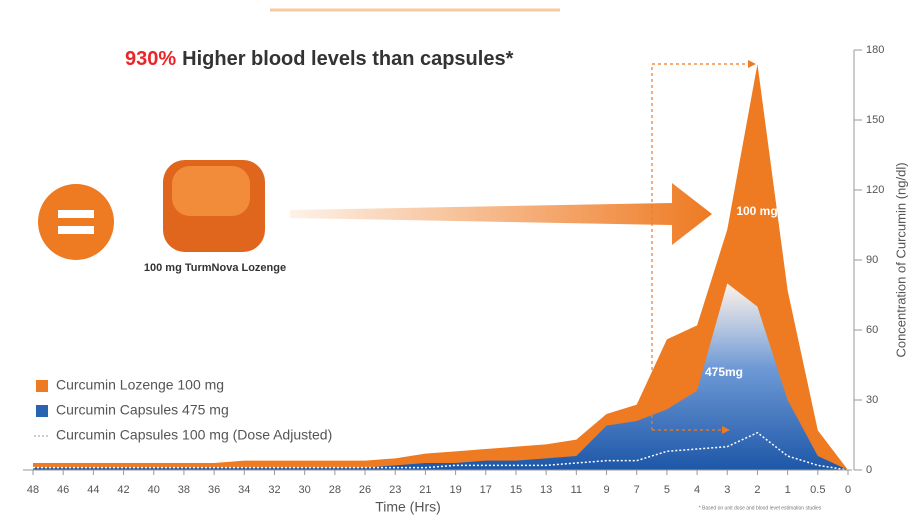 The height and width of the screenshot is (517, 924). What do you see at coordinates (546, 490) in the screenshot?
I see `x-tick-label: 13` at bounding box center [546, 490].